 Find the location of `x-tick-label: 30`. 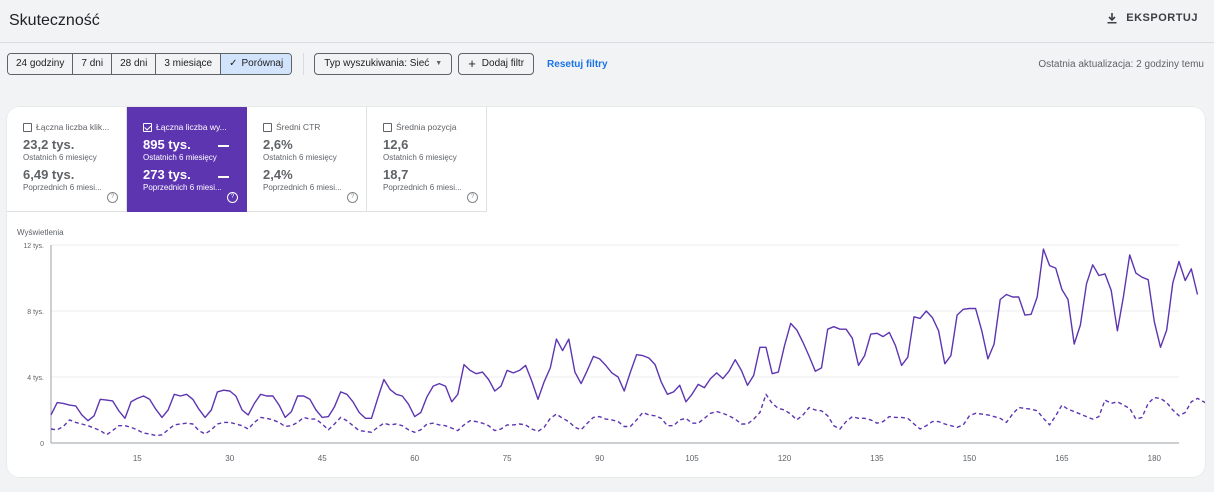

x-tick-label: 30 is located at coordinates (229, 458).